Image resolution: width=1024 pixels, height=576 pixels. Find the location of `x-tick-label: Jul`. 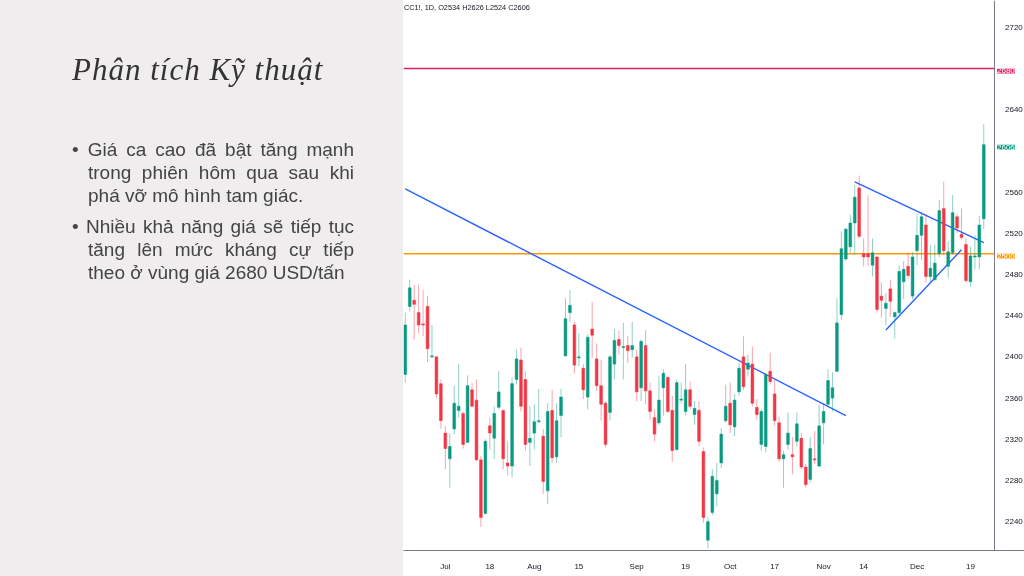

x-tick-label: Jul is located at coordinates (445, 566).